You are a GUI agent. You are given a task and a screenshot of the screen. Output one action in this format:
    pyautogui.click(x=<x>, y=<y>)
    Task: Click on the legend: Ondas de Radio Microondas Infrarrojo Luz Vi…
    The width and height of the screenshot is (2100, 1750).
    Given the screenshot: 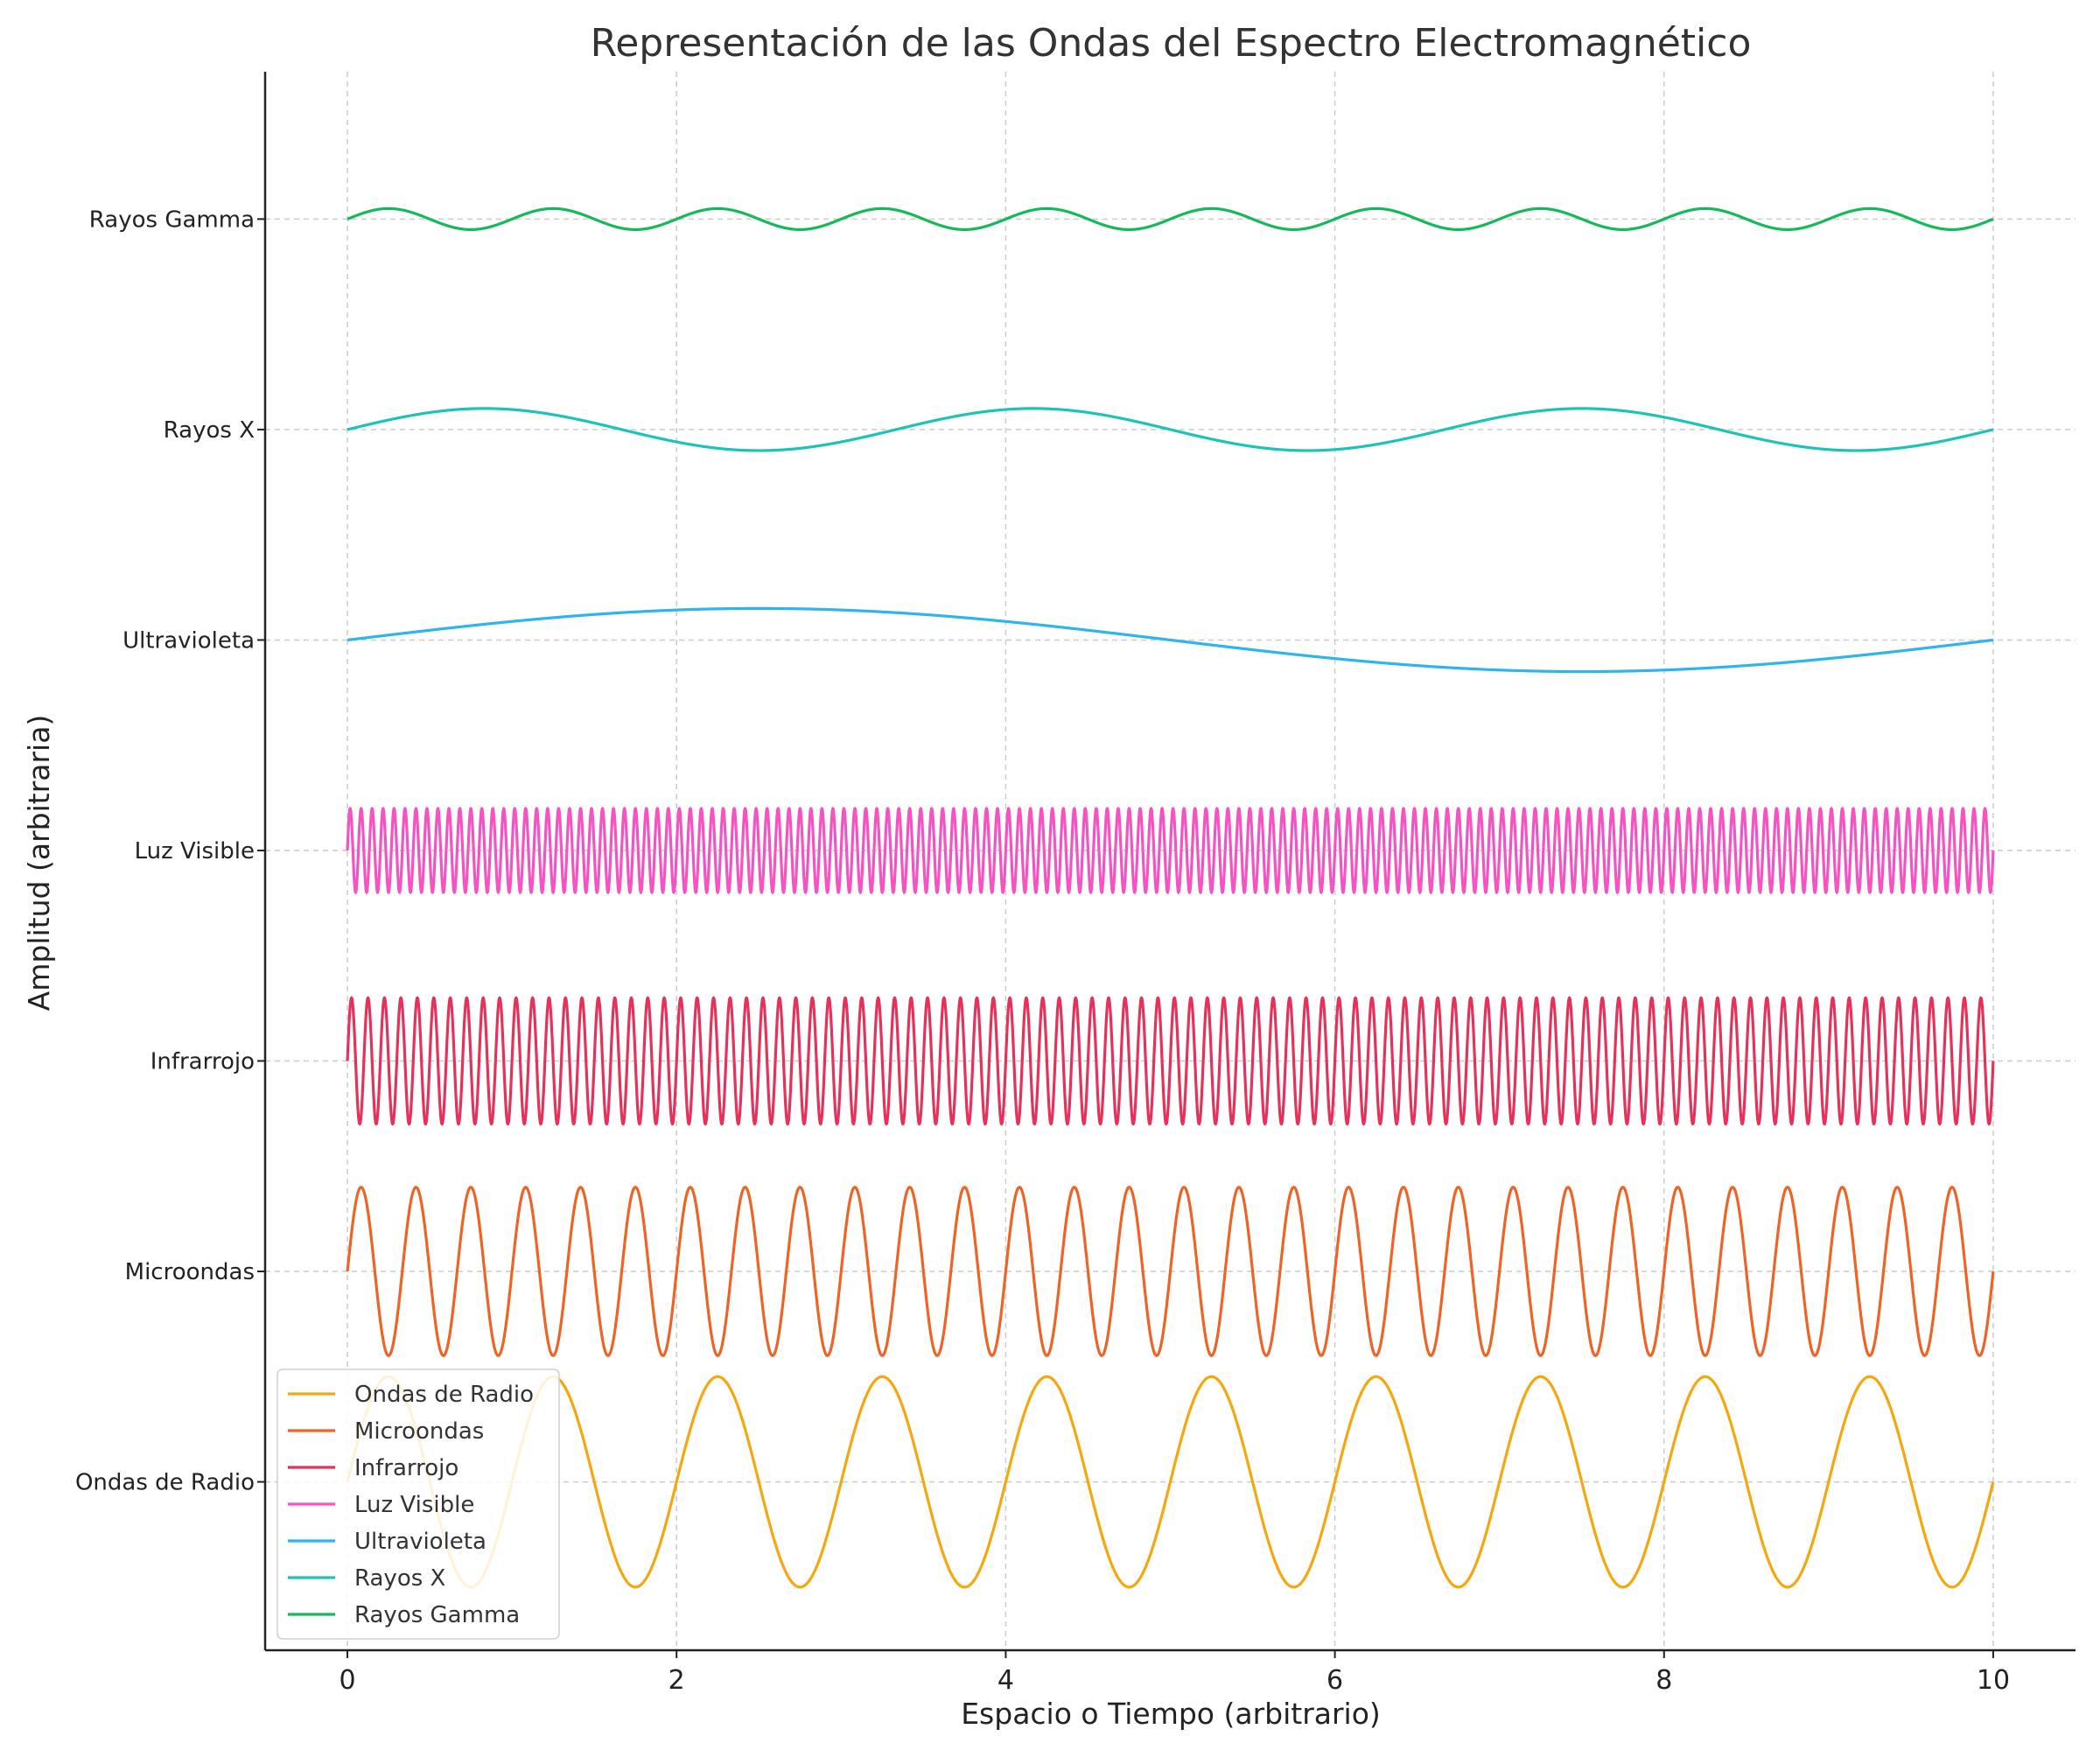 What is the action you would take?
    pyautogui.click(x=418, y=1504)
    